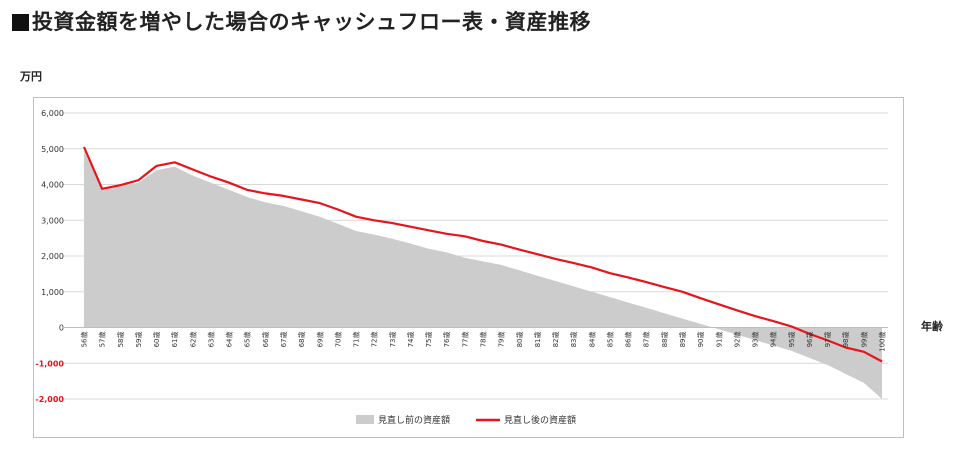  I want to click on x-tick-label: 68歳, so click(301, 340).